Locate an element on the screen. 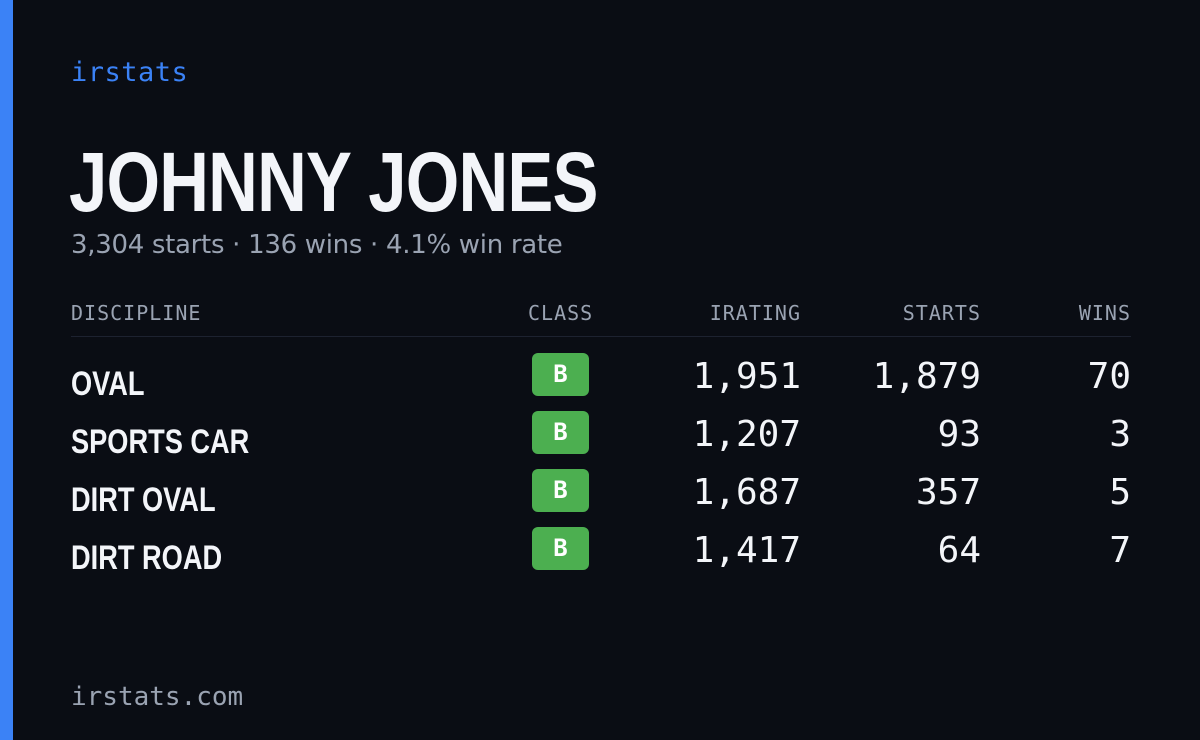  table-row: SPORTS CAR B 1,207 93 3 is located at coordinates (601, 440).